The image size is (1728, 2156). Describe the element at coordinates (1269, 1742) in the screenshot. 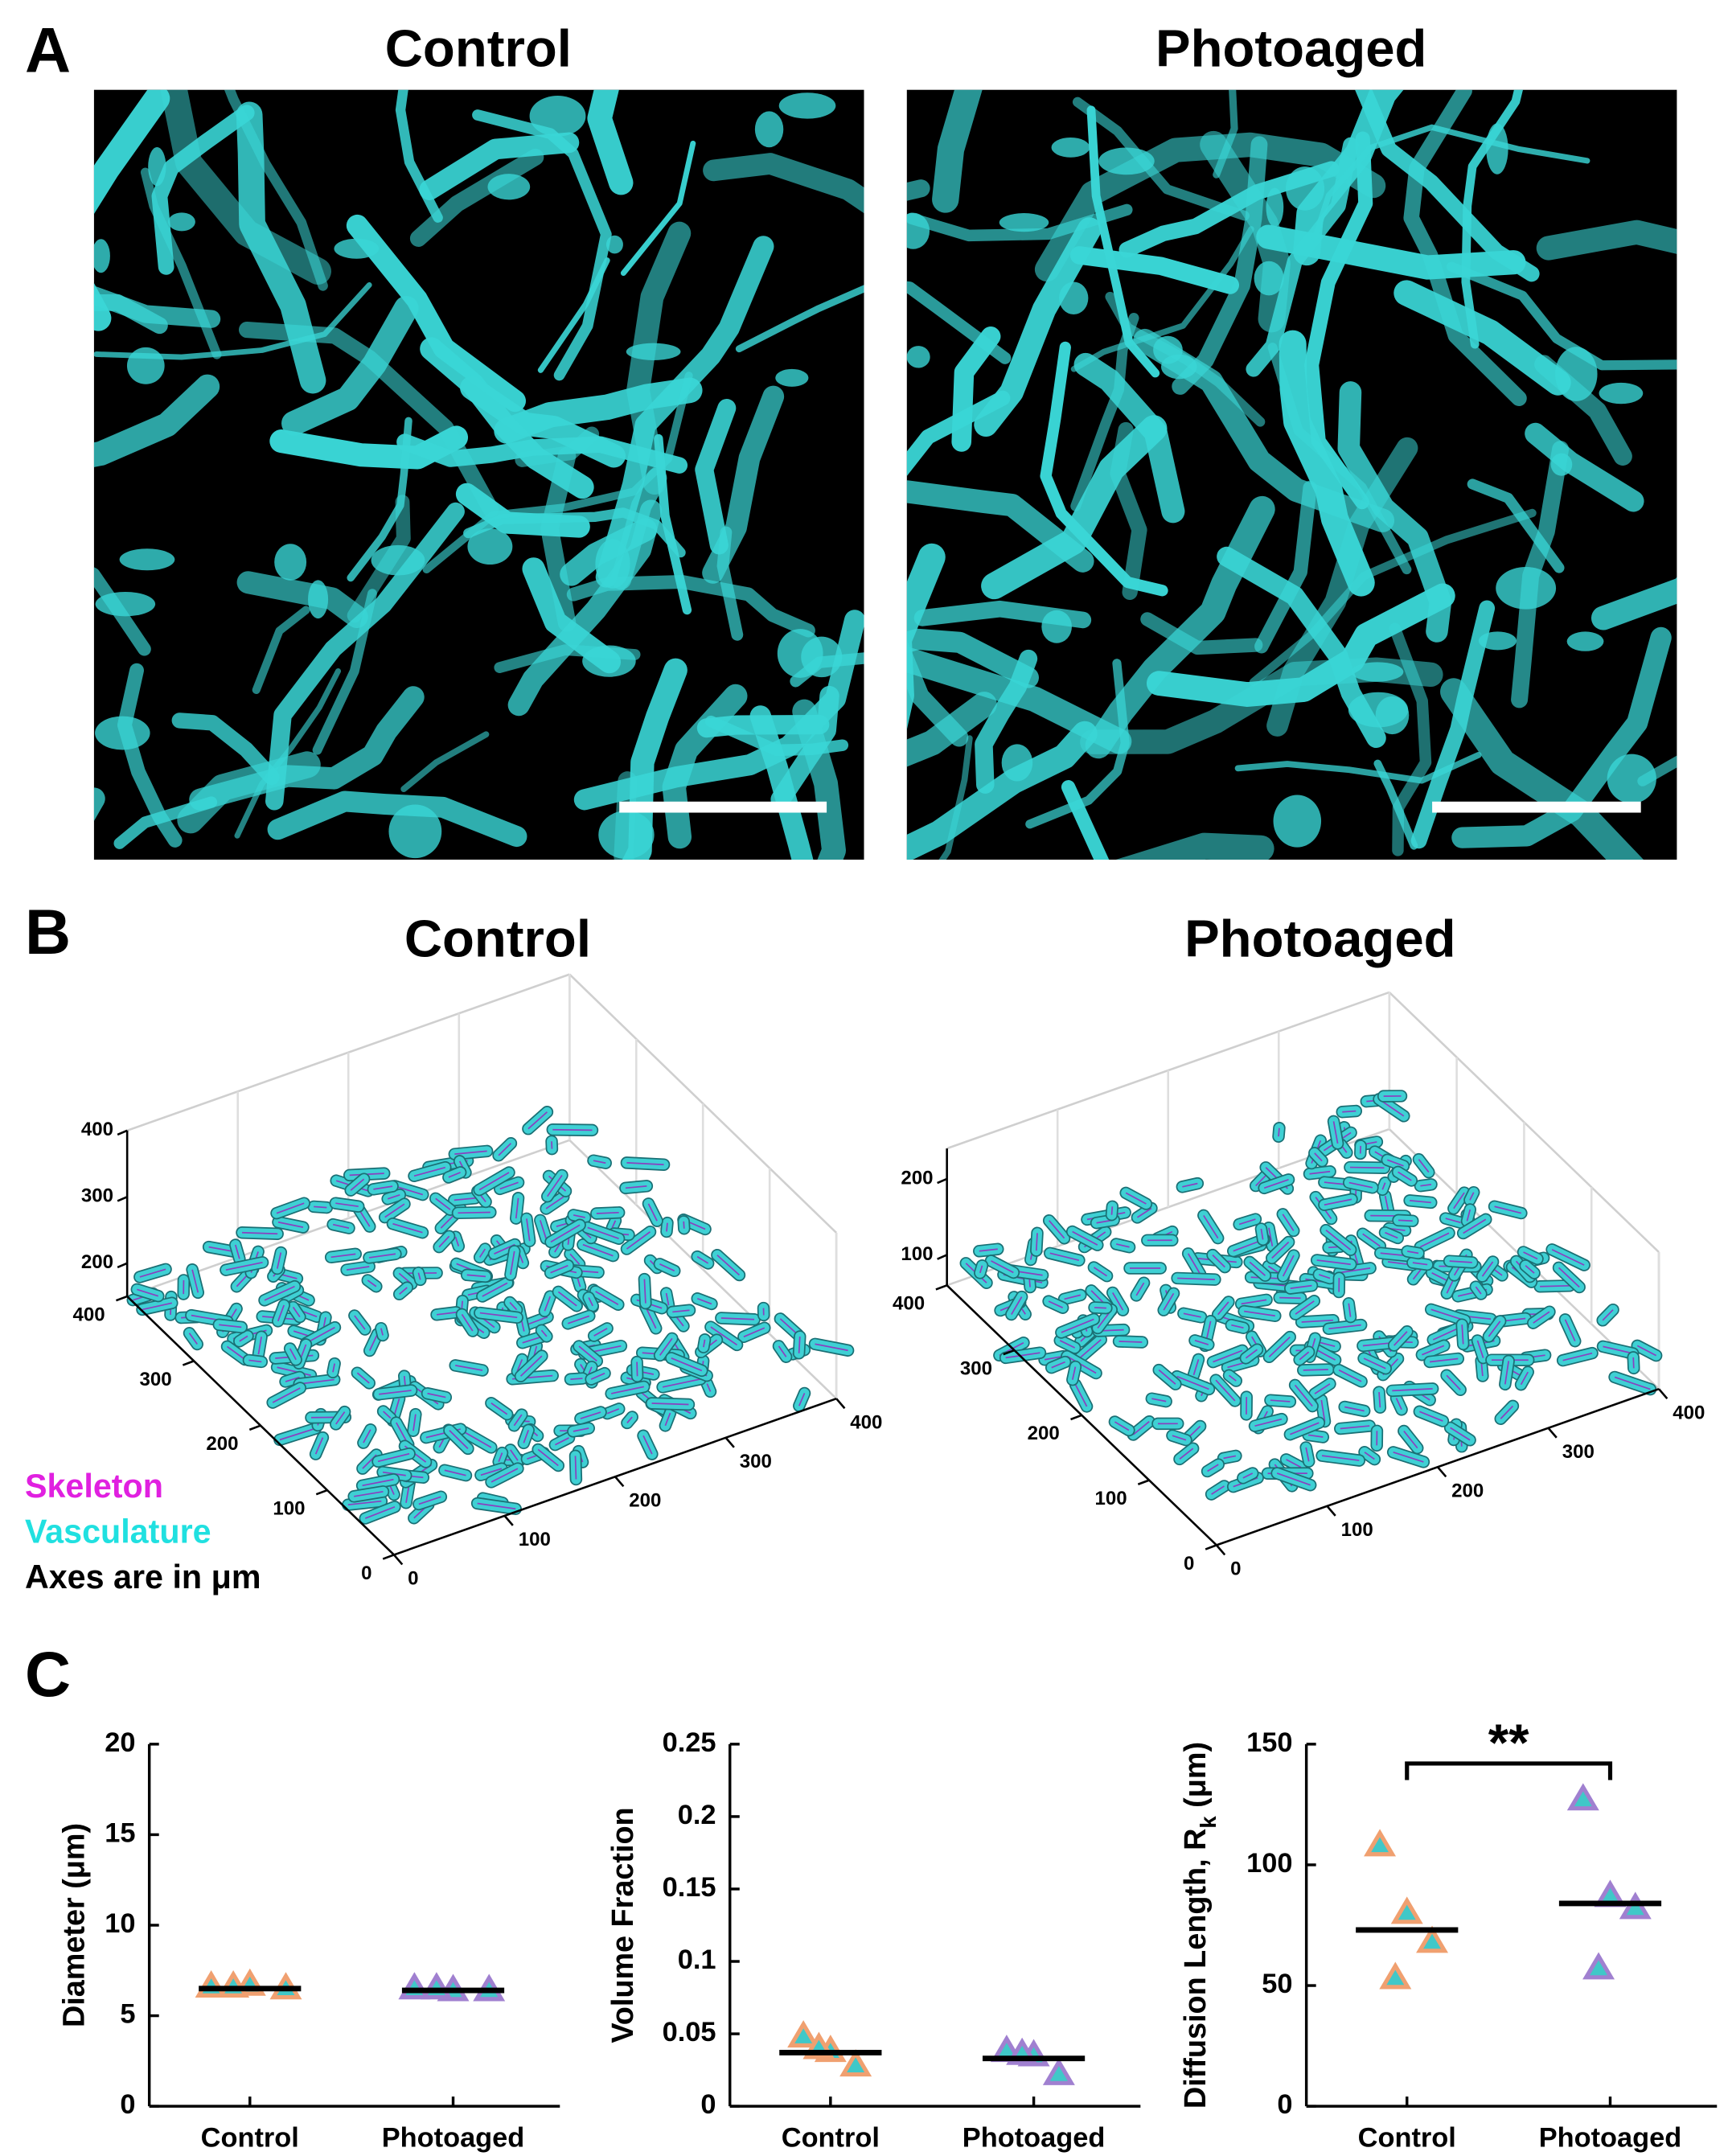

I see `y-tick-label: 150` at that location.